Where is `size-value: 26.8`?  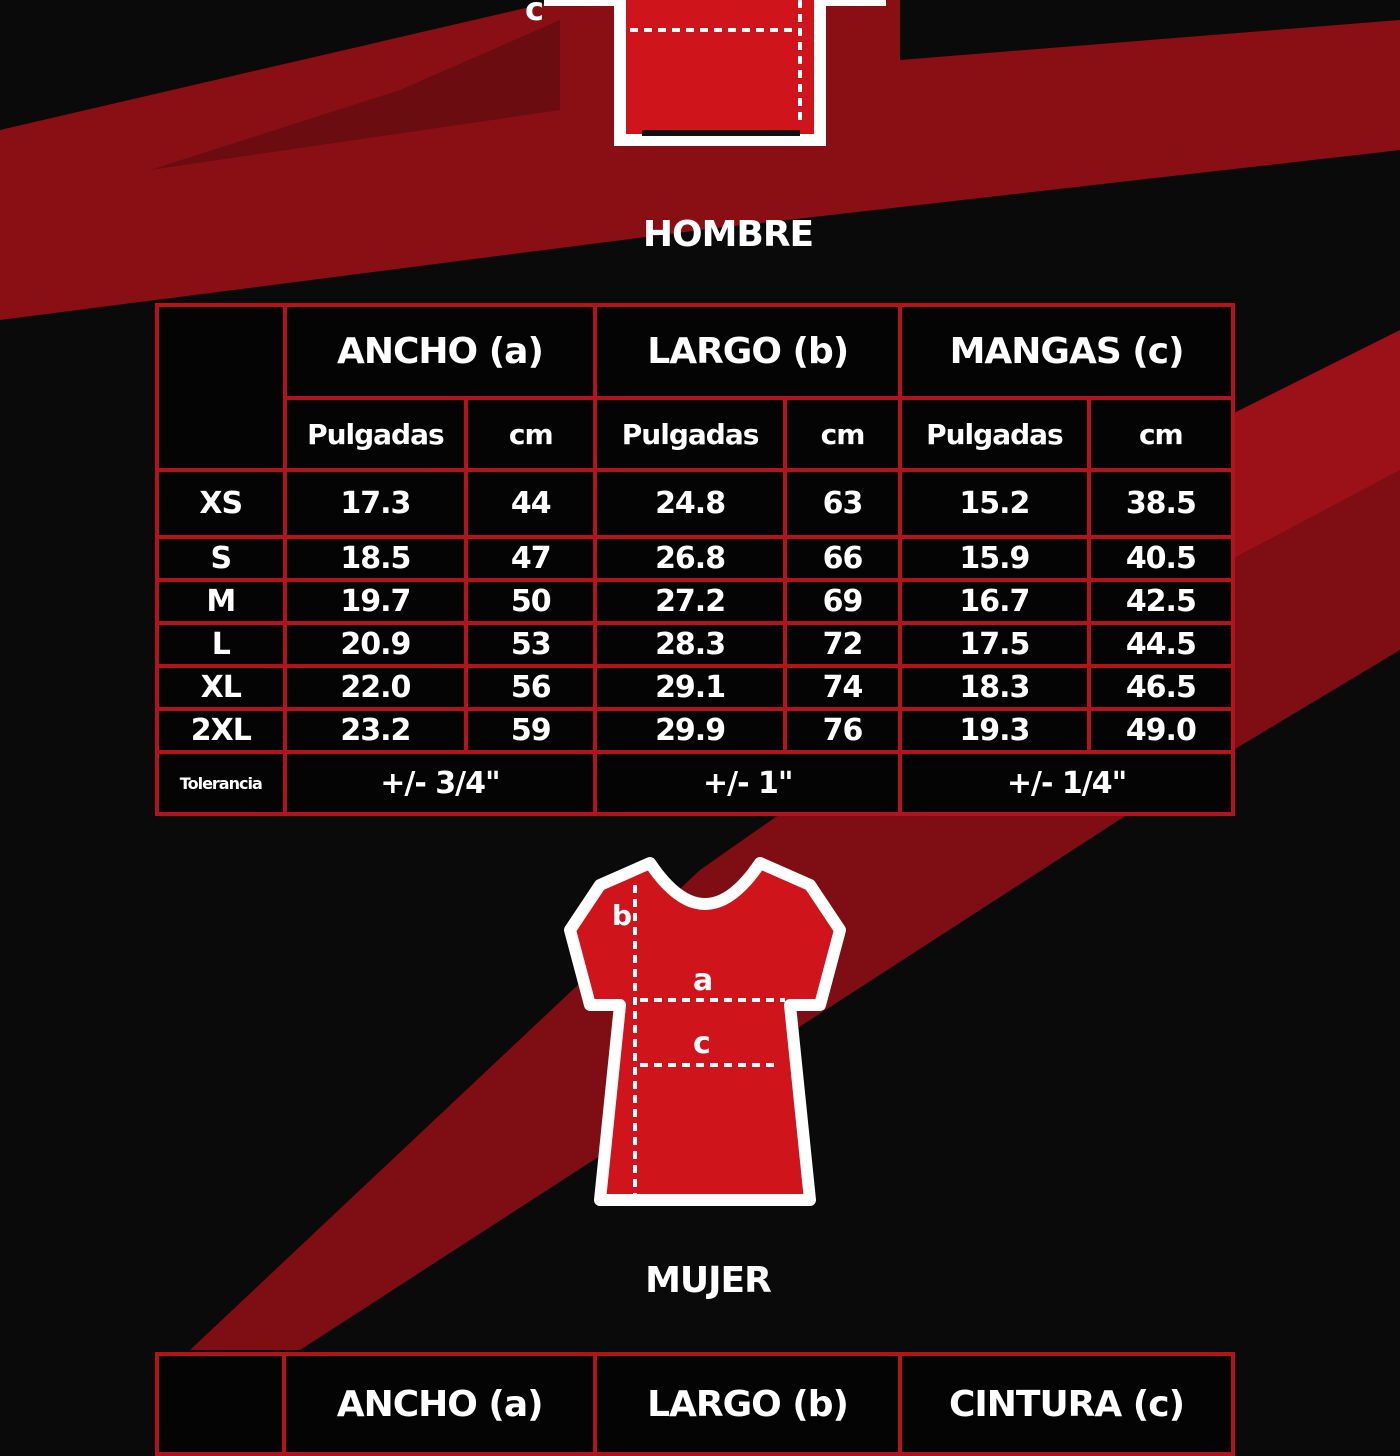
size-value: 26.8 is located at coordinates (690, 558).